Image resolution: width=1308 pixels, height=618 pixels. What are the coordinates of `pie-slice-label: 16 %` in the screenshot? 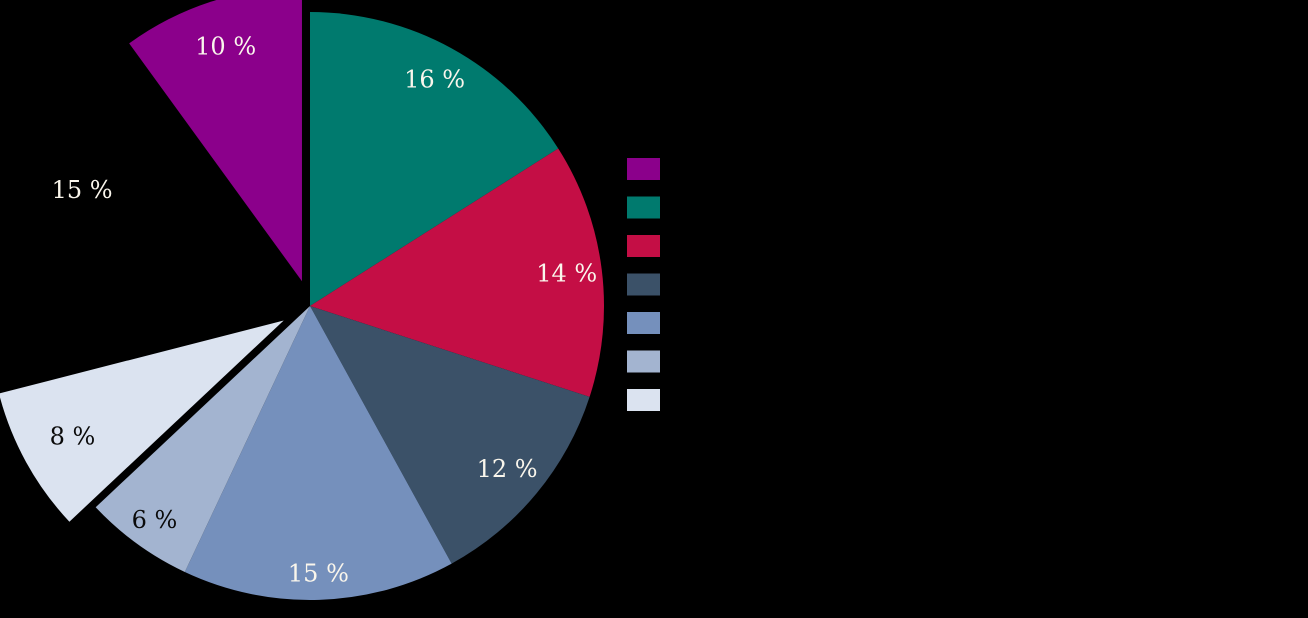 It's located at (434, 79).